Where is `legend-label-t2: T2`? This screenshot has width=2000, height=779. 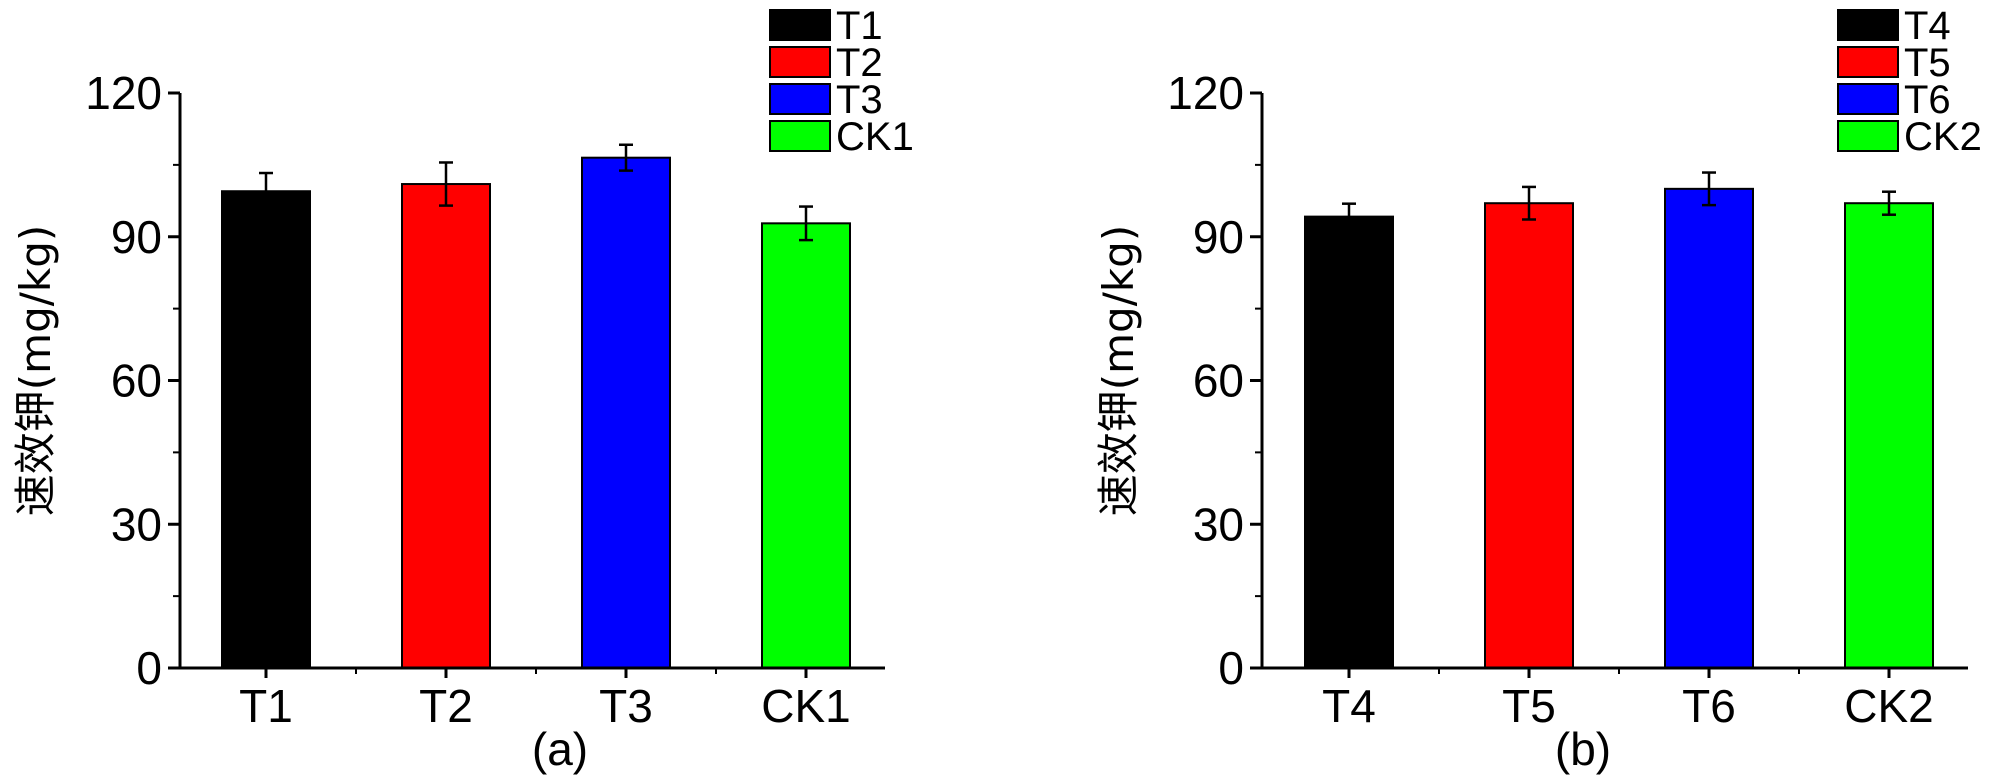
legend-label-t2: T2 is located at coordinates (859, 63).